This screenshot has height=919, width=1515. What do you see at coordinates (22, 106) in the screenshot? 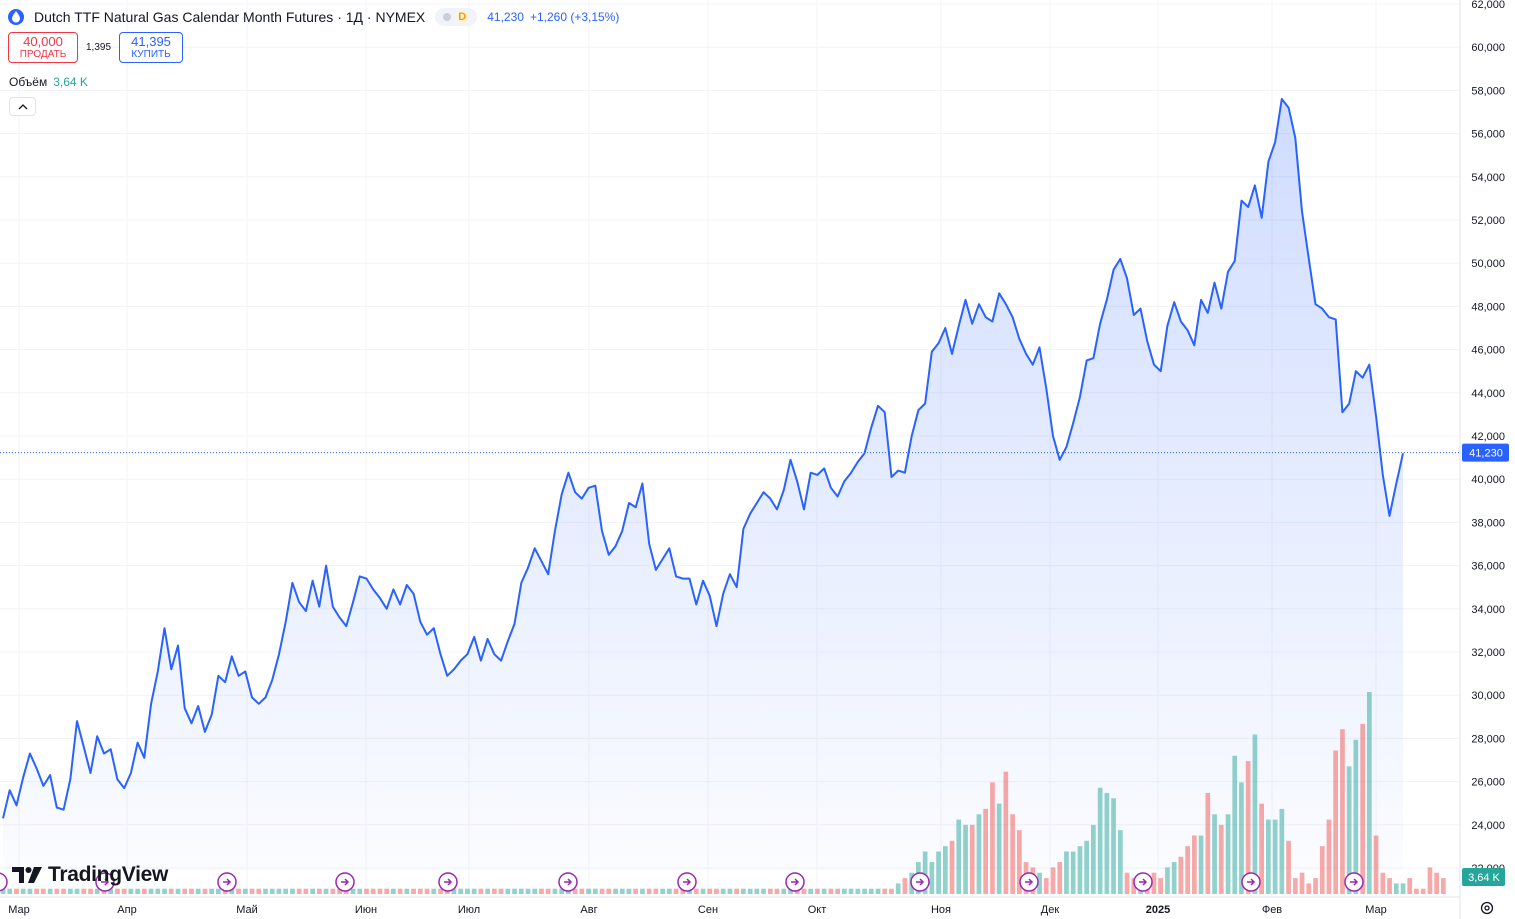
I see `collapse-legend-button` at bounding box center [22, 106].